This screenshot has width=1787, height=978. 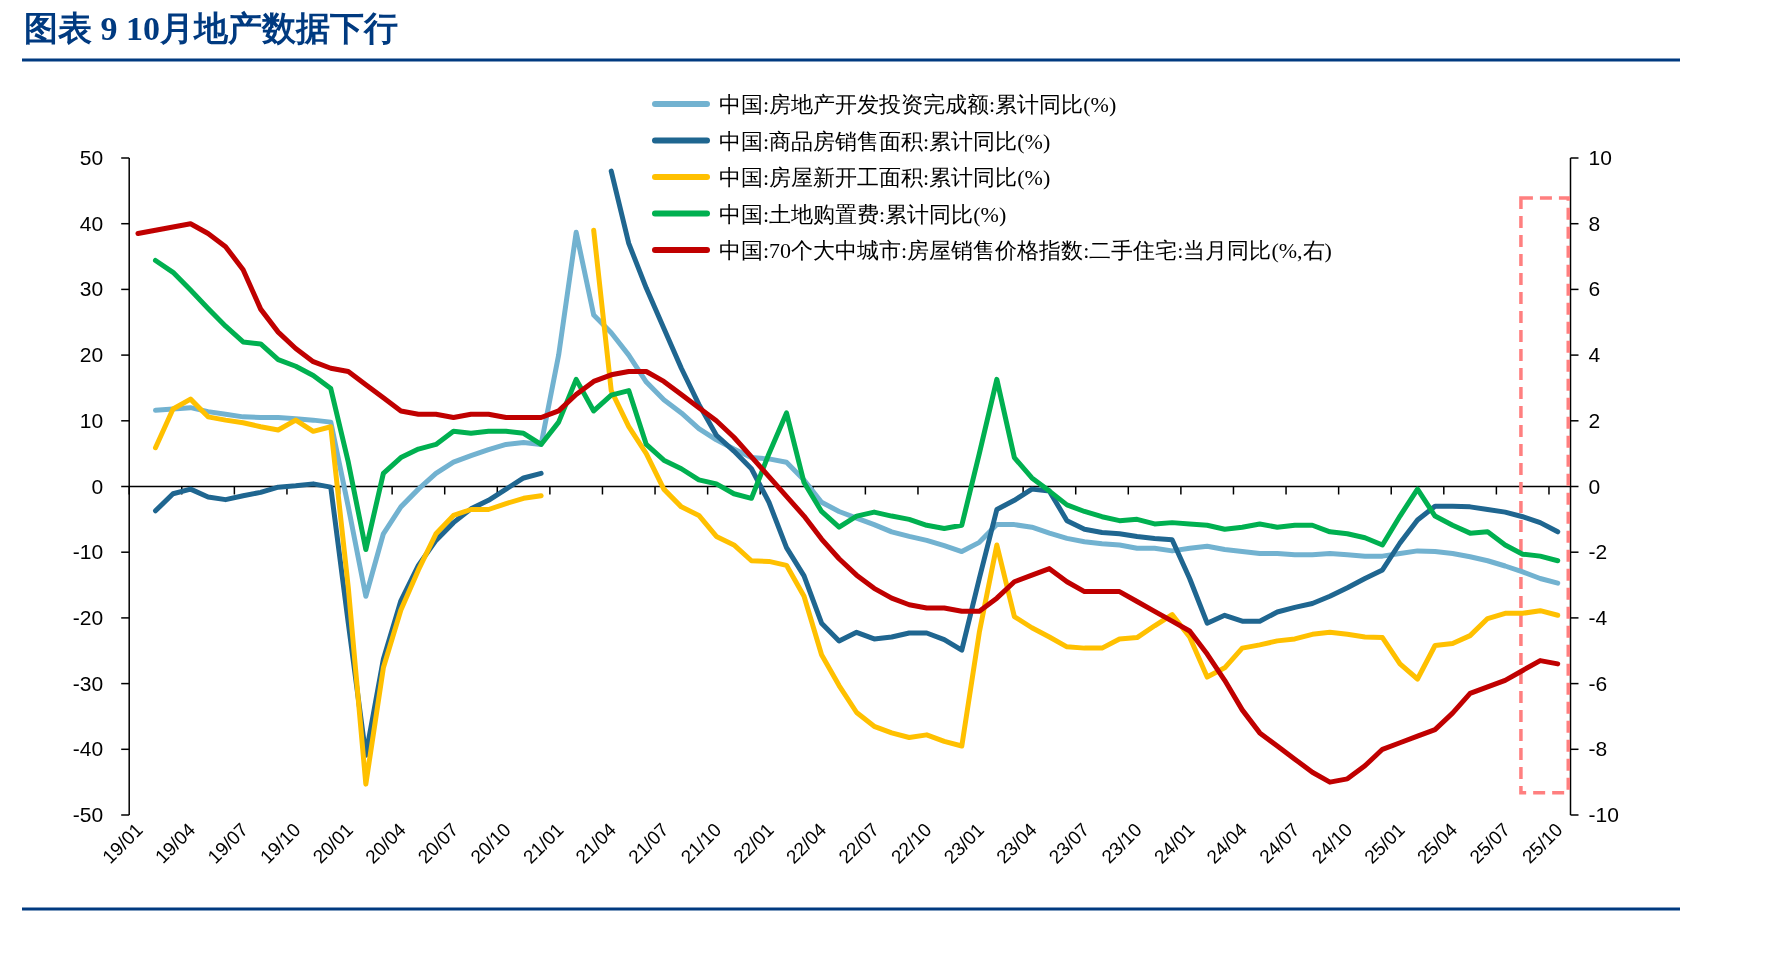 I want to click on y2-tick-label: 2, so click(x=1594, y=420).